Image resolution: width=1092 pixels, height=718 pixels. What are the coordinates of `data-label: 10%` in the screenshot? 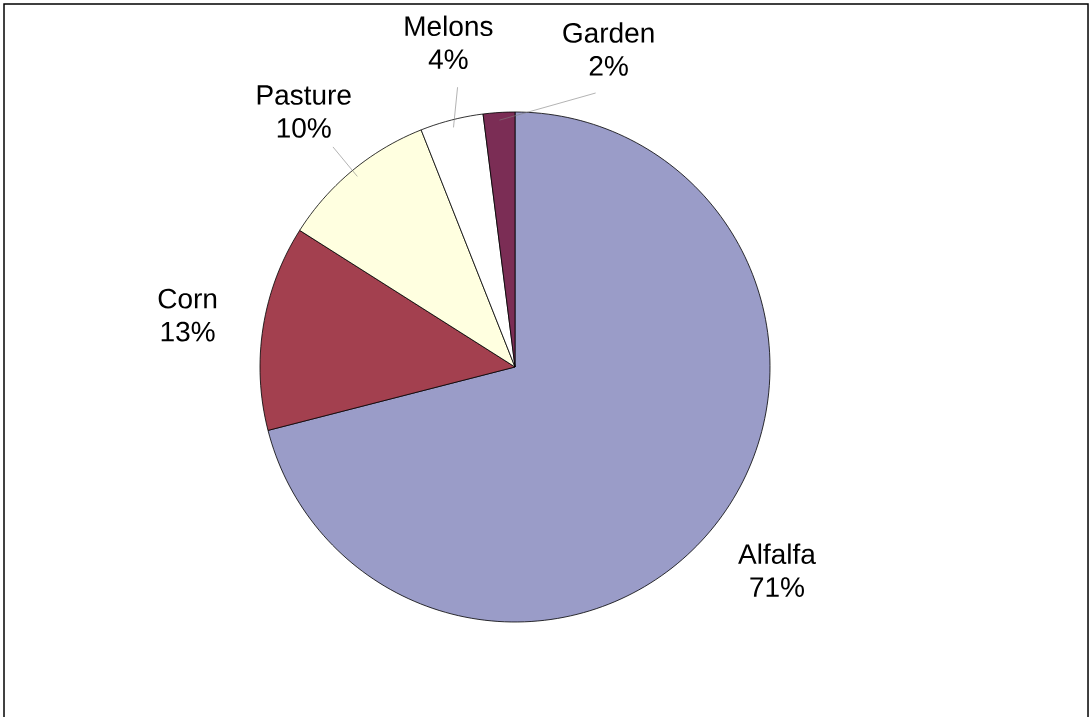 It's located at (304, 128).